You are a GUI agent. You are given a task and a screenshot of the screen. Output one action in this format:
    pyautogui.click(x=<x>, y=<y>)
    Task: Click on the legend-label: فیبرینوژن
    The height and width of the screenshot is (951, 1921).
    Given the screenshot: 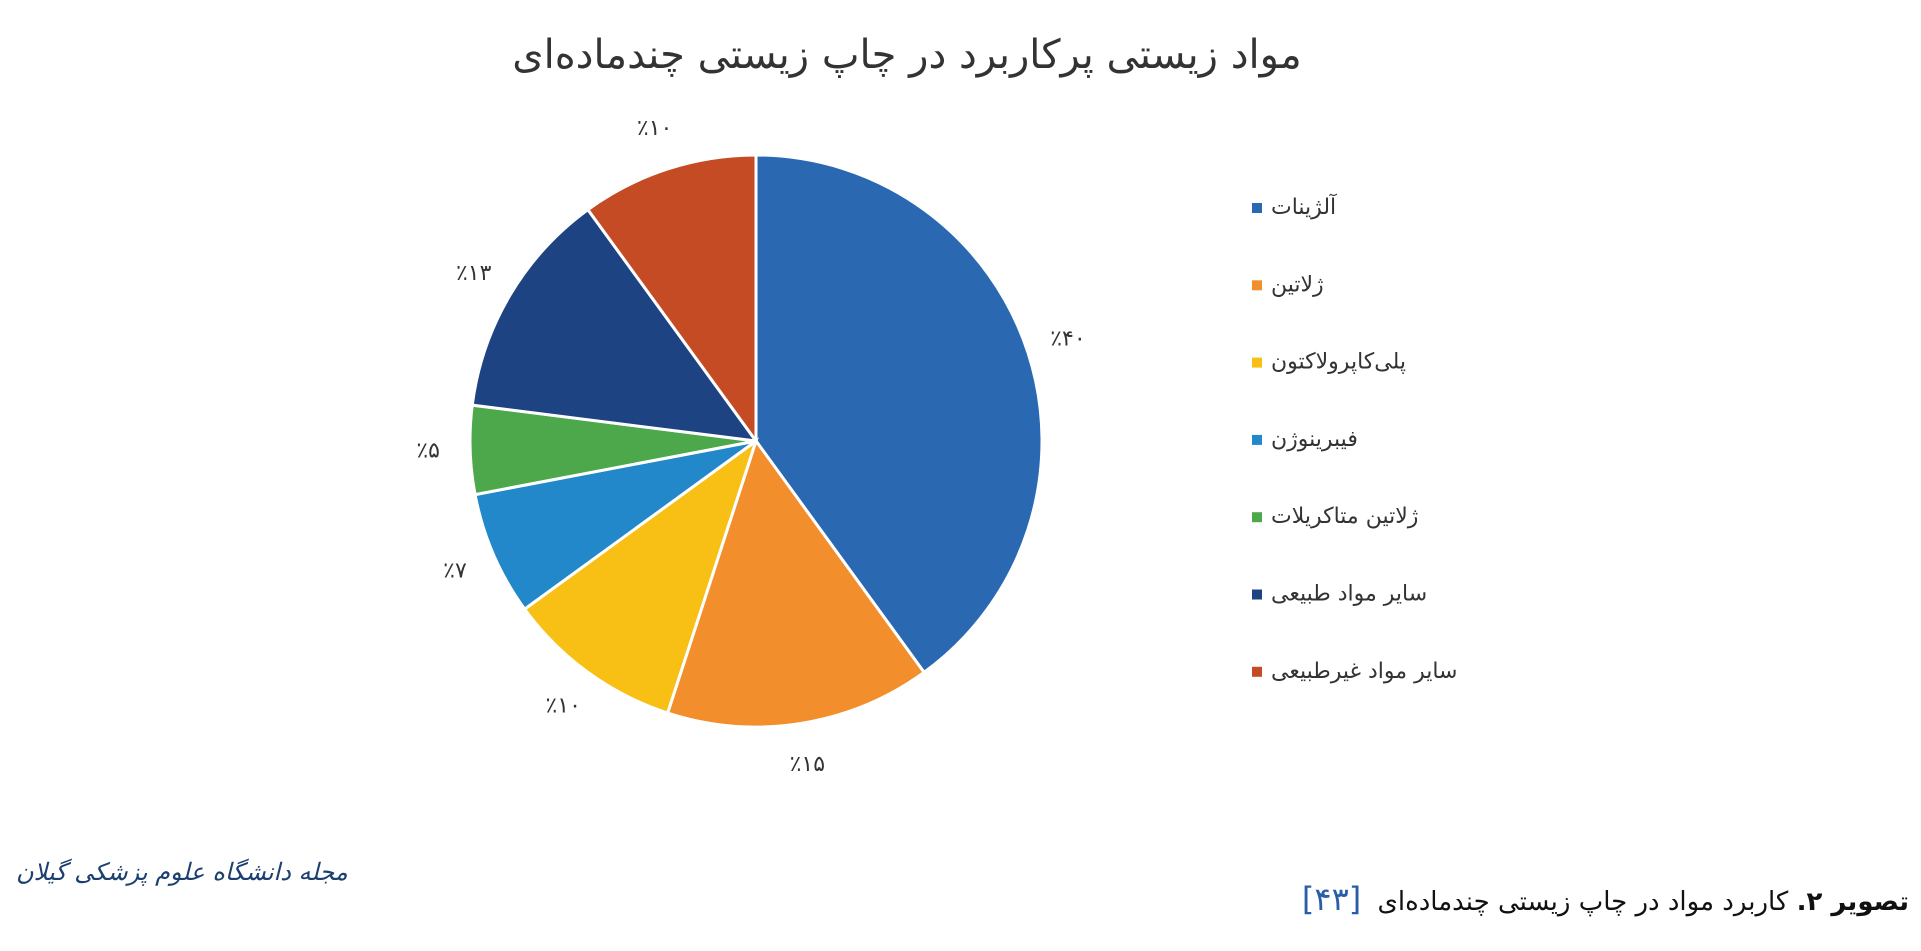 What is the action you would take?
    pyautogui.click(x=1314, y=439)
    